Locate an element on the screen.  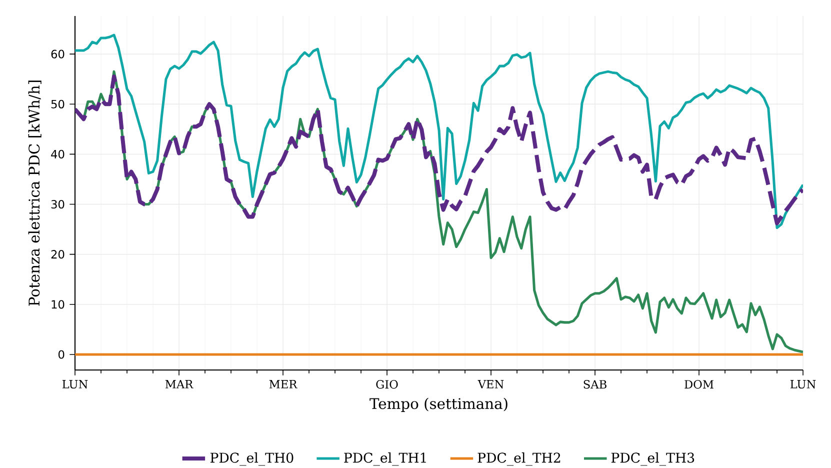
x-axis-title: Tempo (settimana) is located at coordinates (439, 405).